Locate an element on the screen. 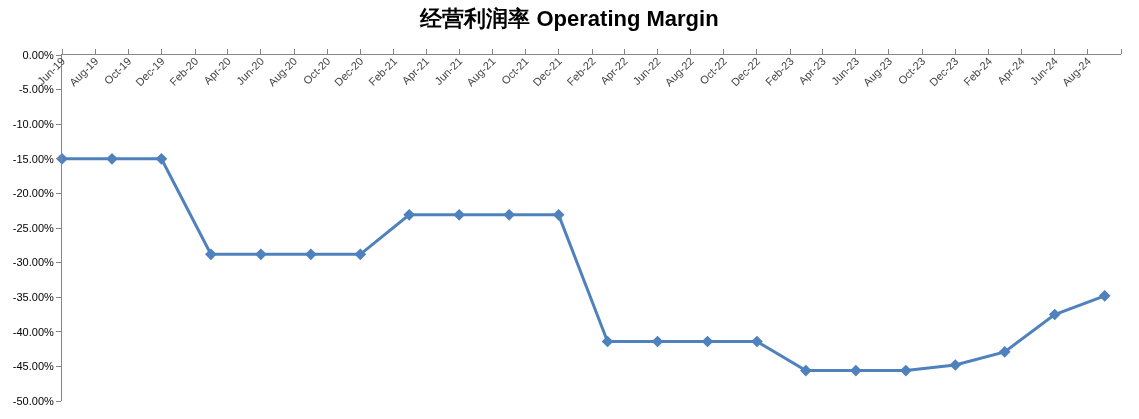  y-tick-label: -20.00% is located at coordinates (33, 193).